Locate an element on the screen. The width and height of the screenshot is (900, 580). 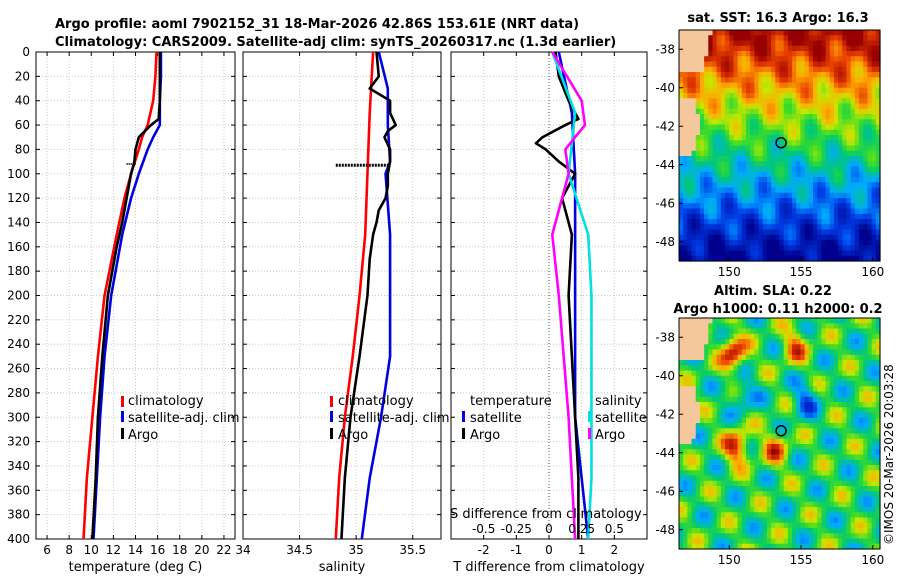
map-frame is located at coordinates (779, 145).